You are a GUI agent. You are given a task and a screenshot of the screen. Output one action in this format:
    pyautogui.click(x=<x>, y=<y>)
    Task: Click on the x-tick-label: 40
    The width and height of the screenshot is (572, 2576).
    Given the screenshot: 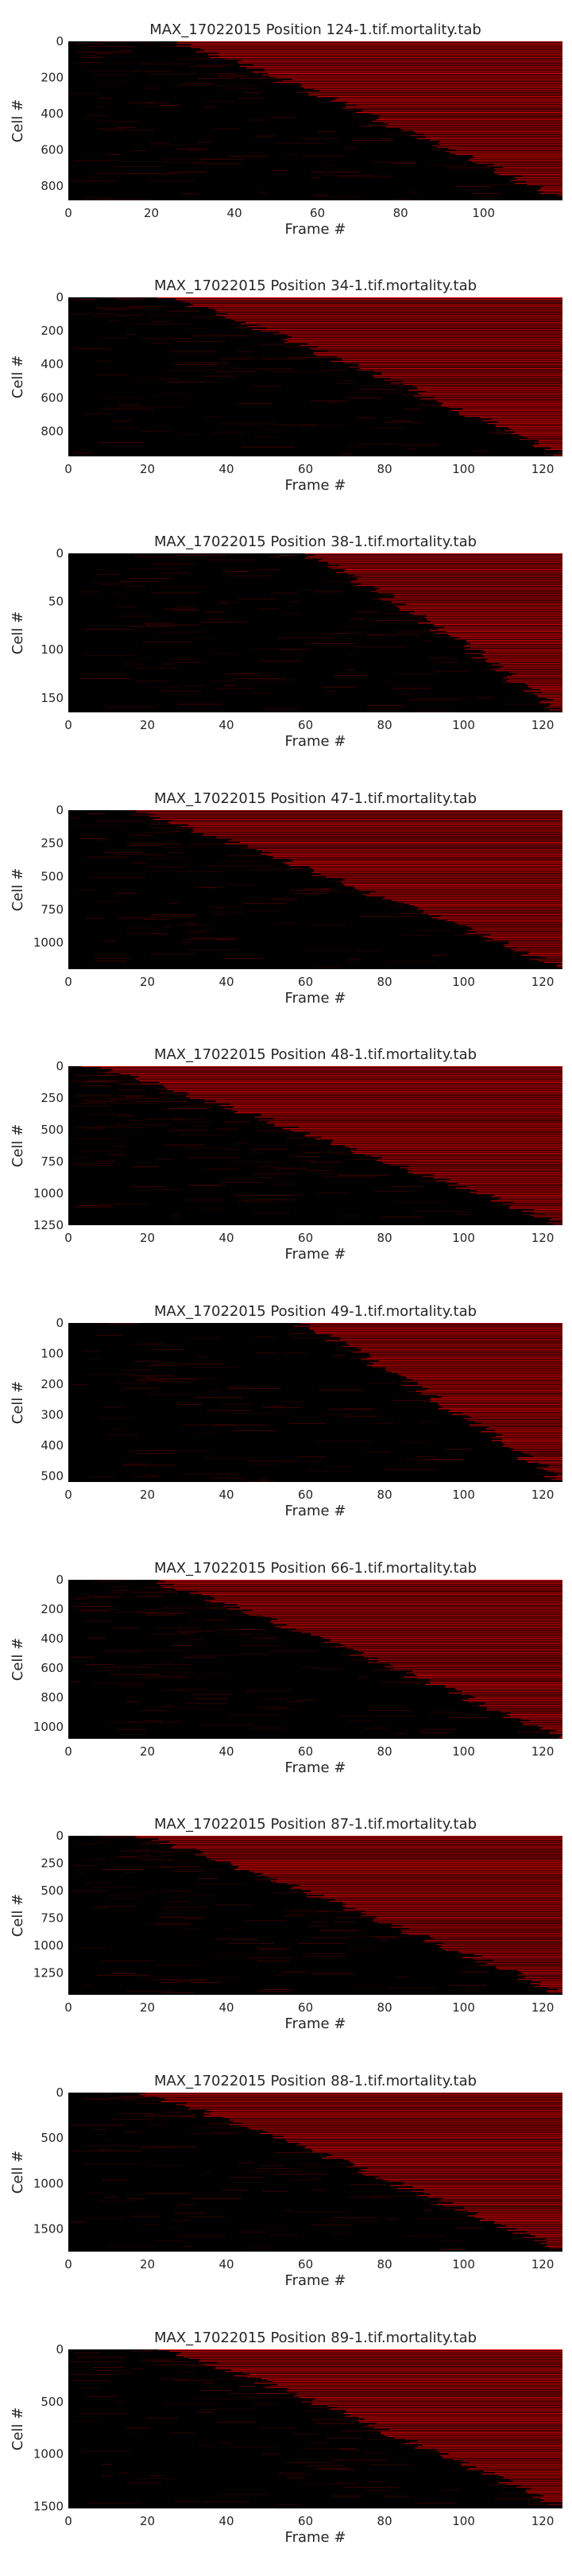 What is the action you would take?
    pyautogui.click(x=226, y=469)
    